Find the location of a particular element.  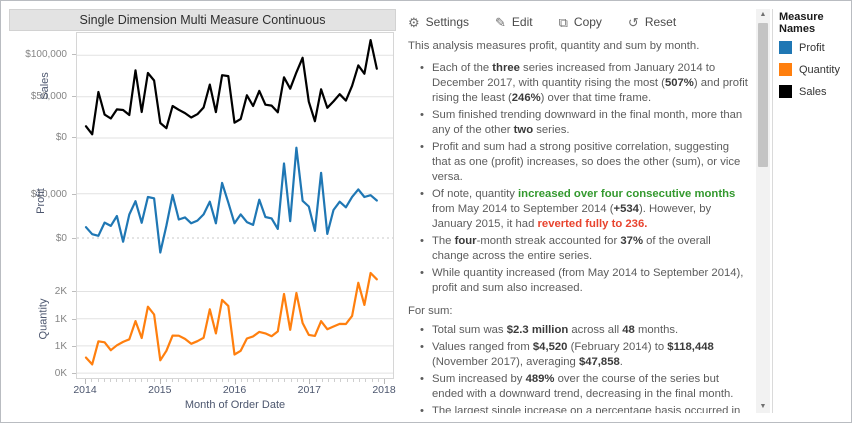

profit-axis-title: Profit is located at coordinates (41, 201).